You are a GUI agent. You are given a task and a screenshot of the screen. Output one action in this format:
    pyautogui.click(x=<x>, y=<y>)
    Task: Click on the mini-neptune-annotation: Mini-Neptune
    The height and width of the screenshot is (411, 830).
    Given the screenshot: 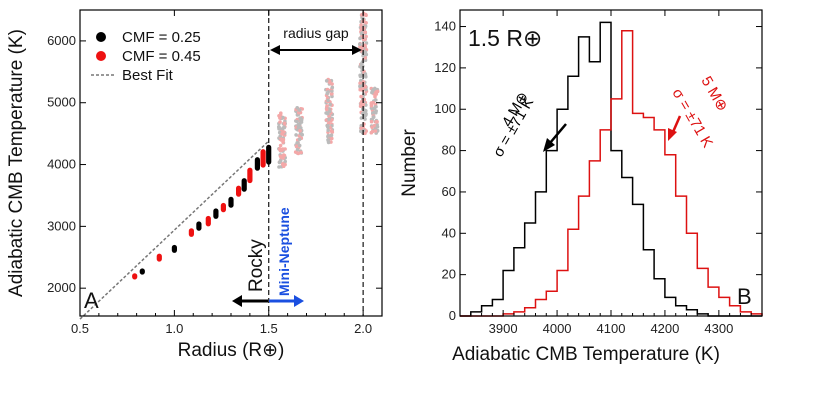 What is the action you would take?
    pyautogui.click(x=286, y=257)
    